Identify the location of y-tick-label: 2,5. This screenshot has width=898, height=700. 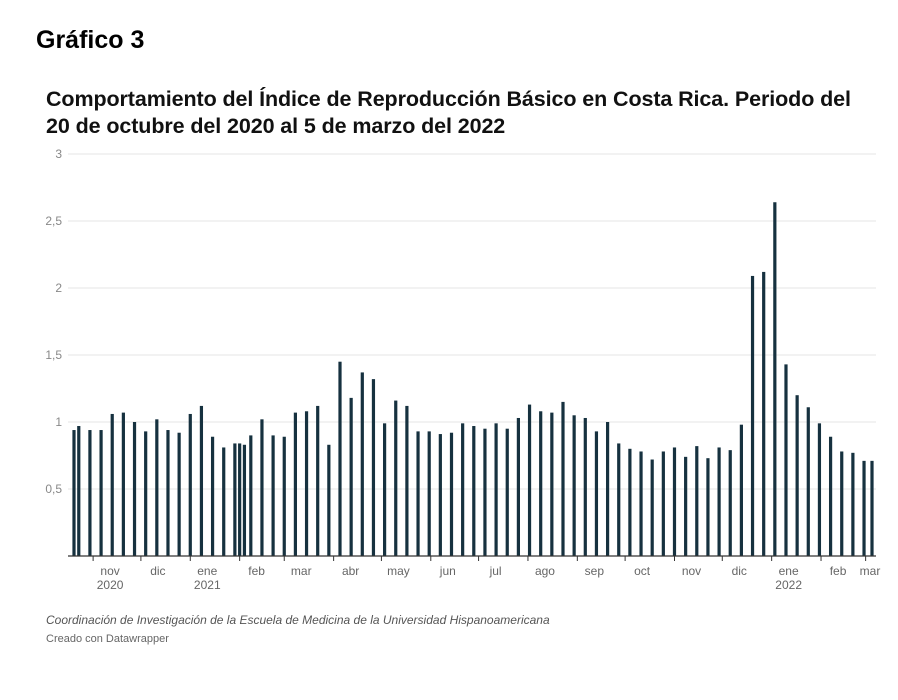
(53, 221).